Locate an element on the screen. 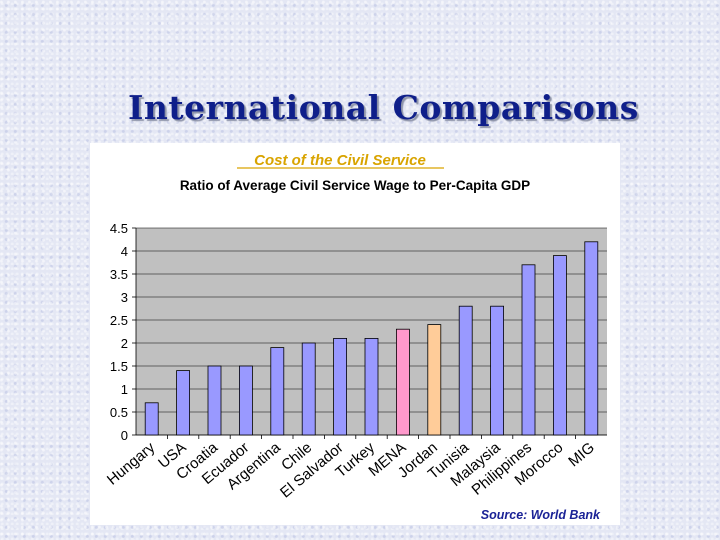 Image resolution: width=720 pixels, height=540 pixels. bar-mena is located at coordinates (402, 382).